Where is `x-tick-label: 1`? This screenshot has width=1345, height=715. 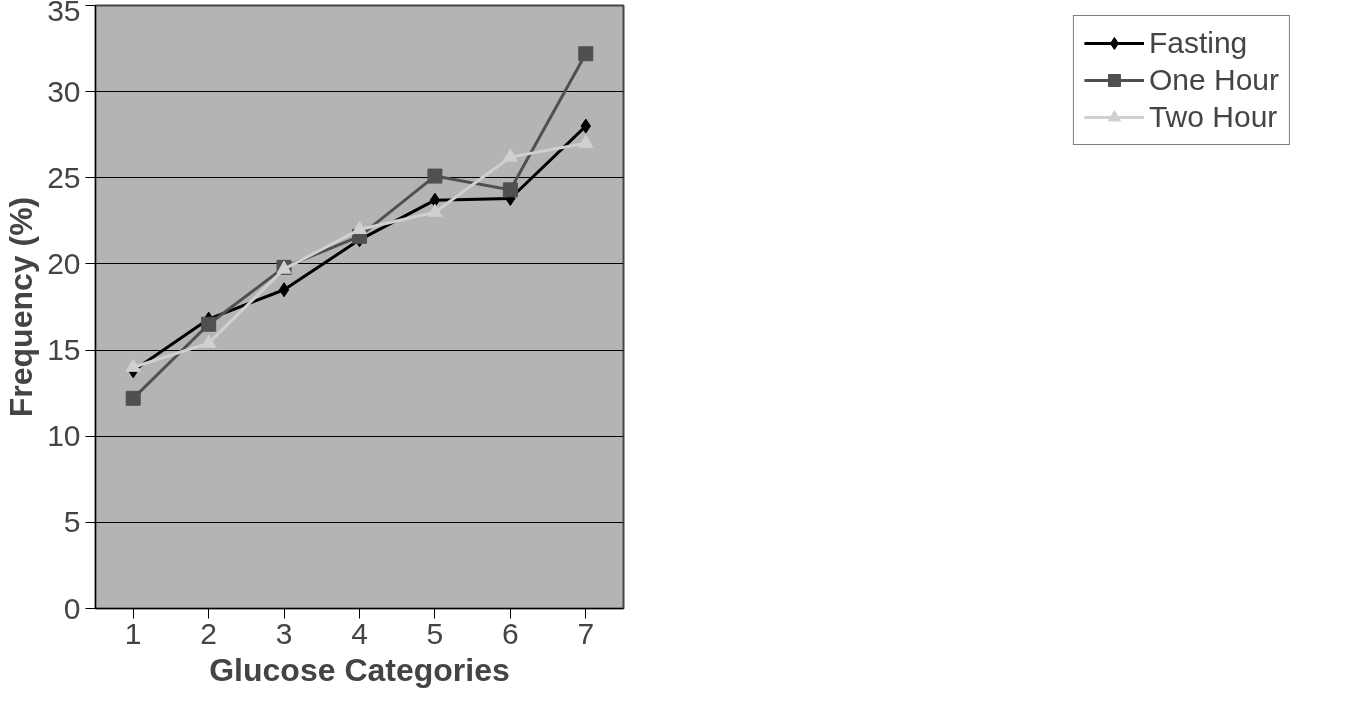
x-tick-label: 1 is located at coordinates (133, 633).